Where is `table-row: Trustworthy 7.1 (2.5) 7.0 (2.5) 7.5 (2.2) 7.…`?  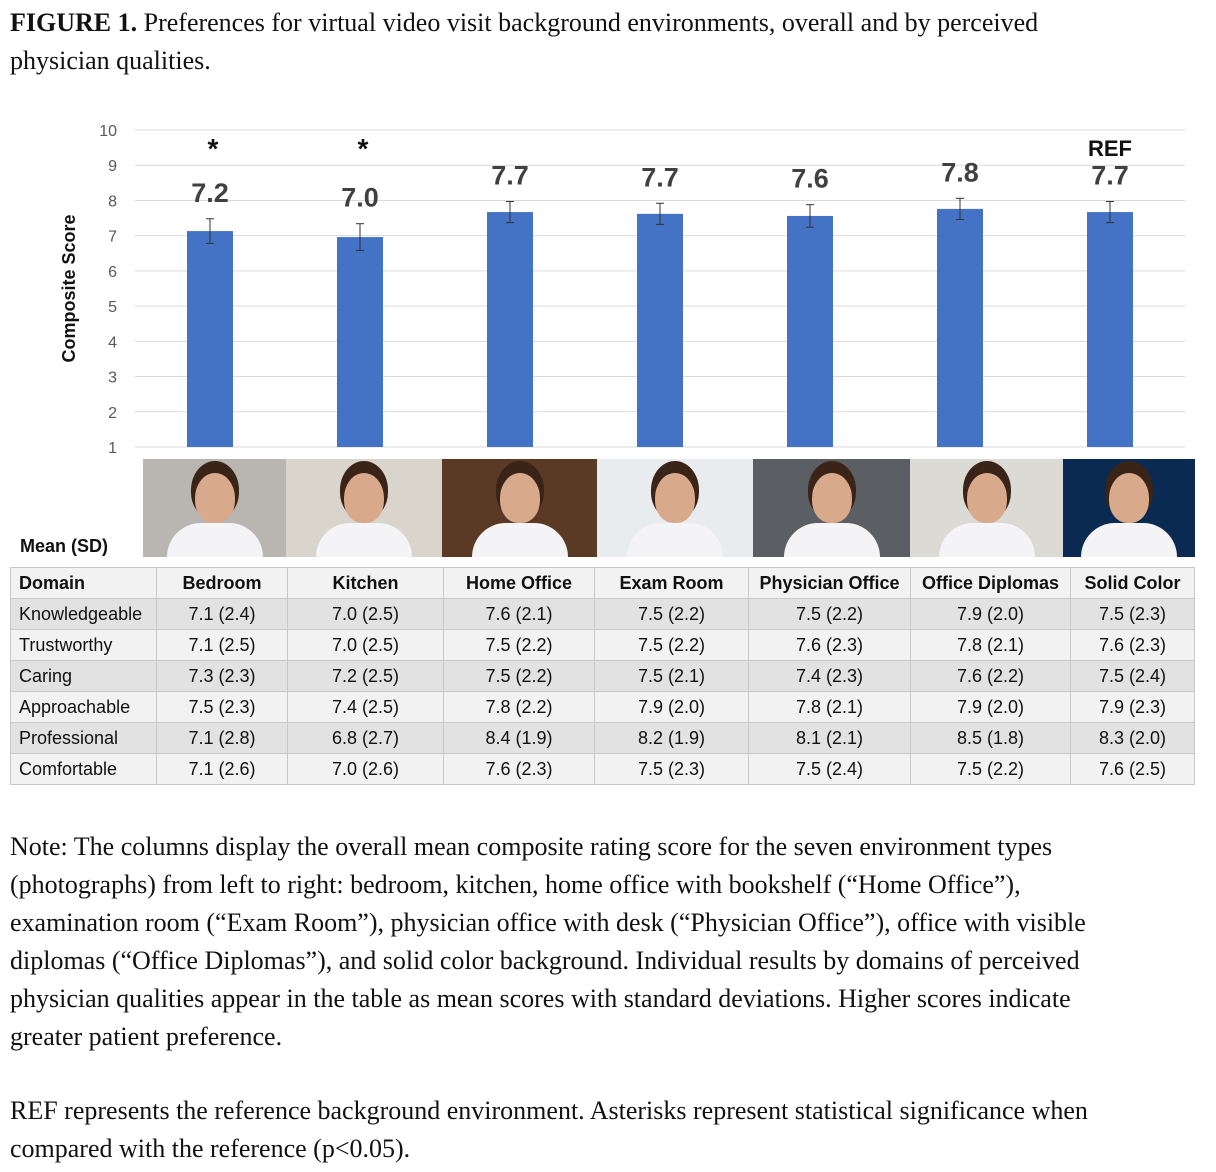 table-row: Trustworthy 7.1 (2.5) 7.0 (2.5) 7.5 (2.2) 7.… is located at coordinates (602, 645).